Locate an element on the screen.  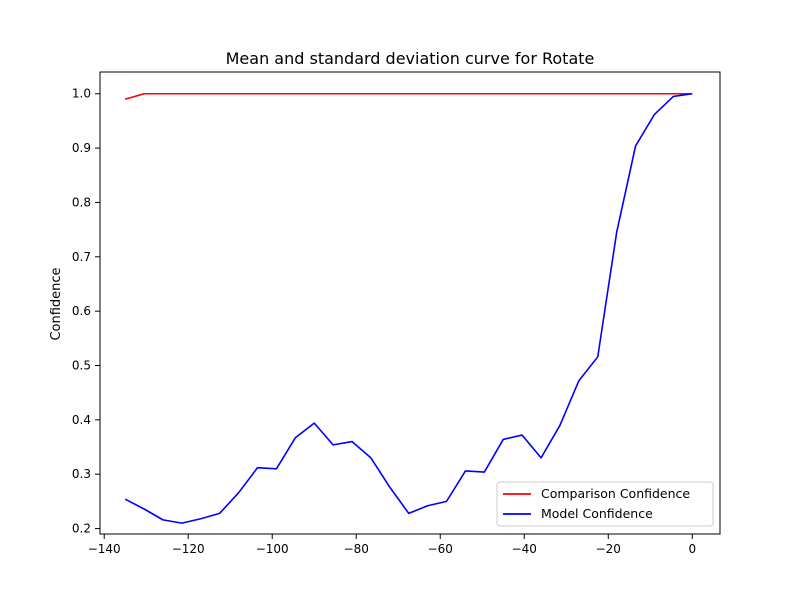
x-tick-label: −20 is located at coordinates (608, 549).